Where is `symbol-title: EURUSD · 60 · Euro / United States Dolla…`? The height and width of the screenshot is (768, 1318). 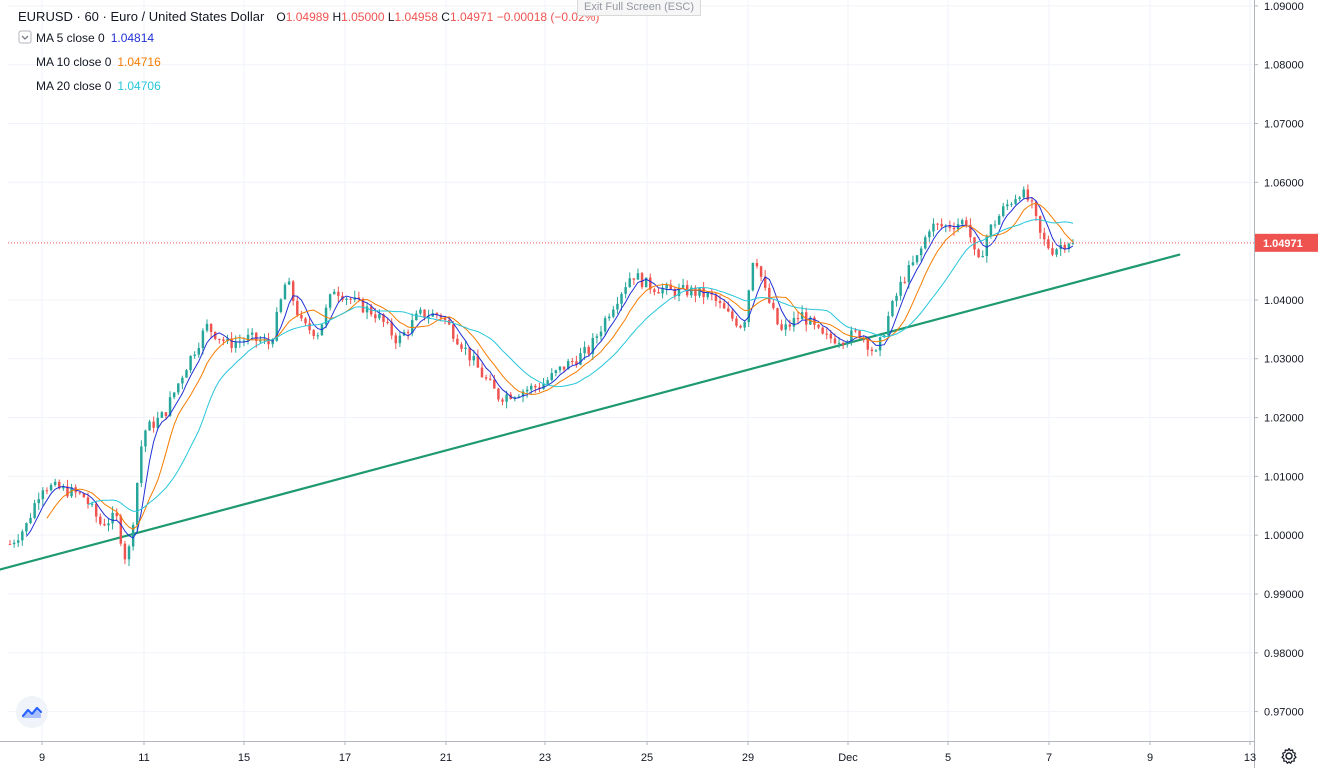 symbol-title: EURUSD · 60 · Euro / United States Dolla… is located at coordinates (141, 16).